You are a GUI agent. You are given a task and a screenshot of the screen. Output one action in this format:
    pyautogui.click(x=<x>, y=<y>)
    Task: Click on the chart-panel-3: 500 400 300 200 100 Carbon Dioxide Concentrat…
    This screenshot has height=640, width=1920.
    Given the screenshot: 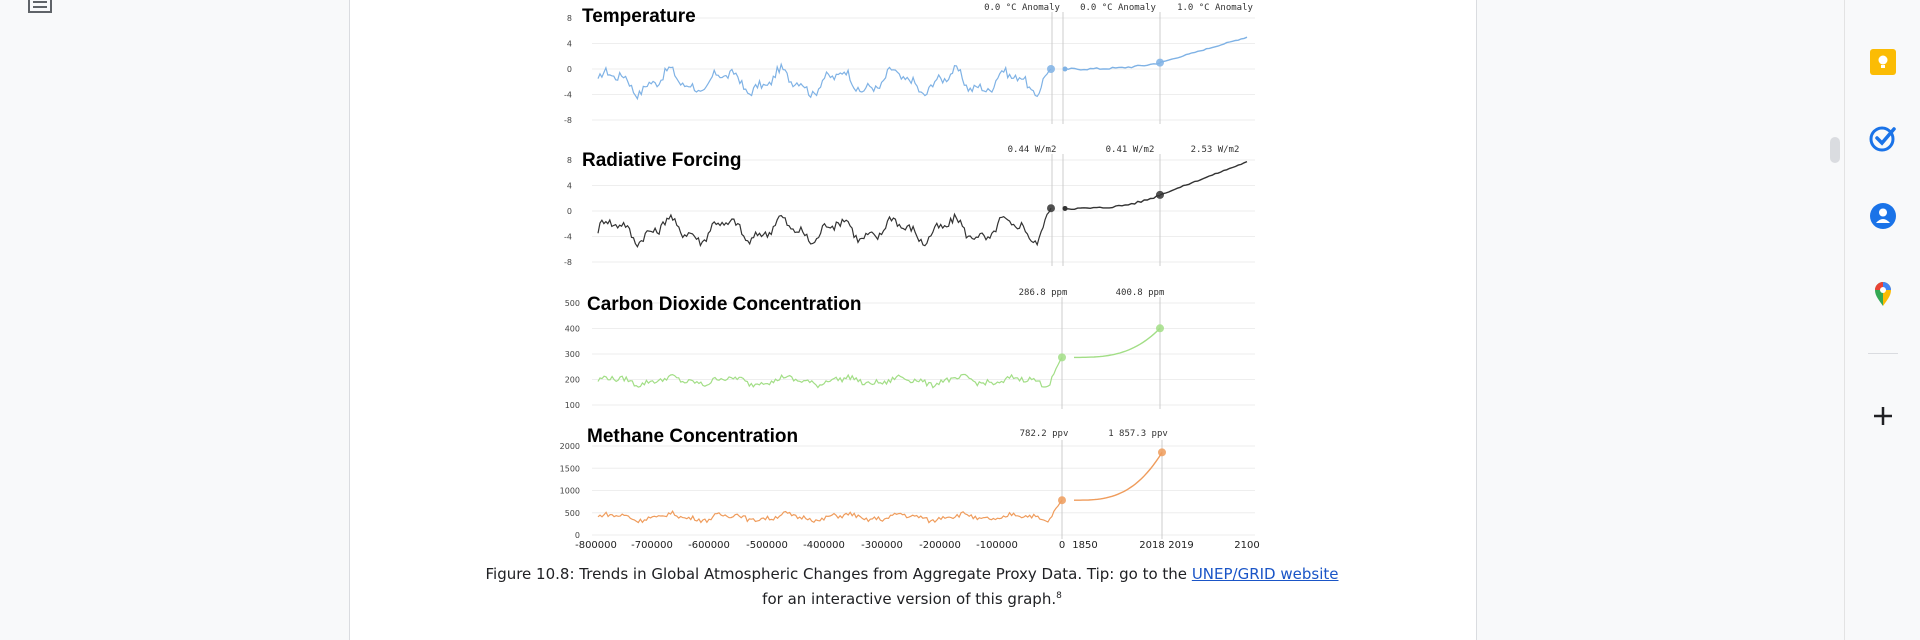 What is the action you would take?
    pyautogui.click(x=910, y=349)
    